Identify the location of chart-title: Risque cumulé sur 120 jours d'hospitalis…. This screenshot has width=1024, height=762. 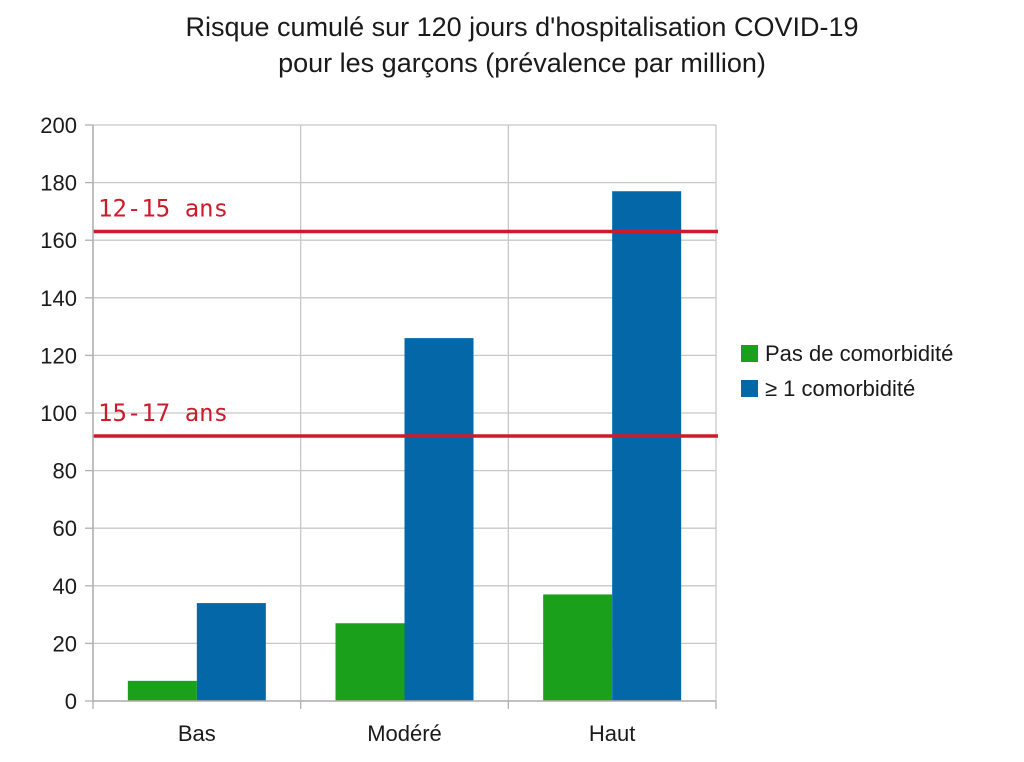
(522, 45).